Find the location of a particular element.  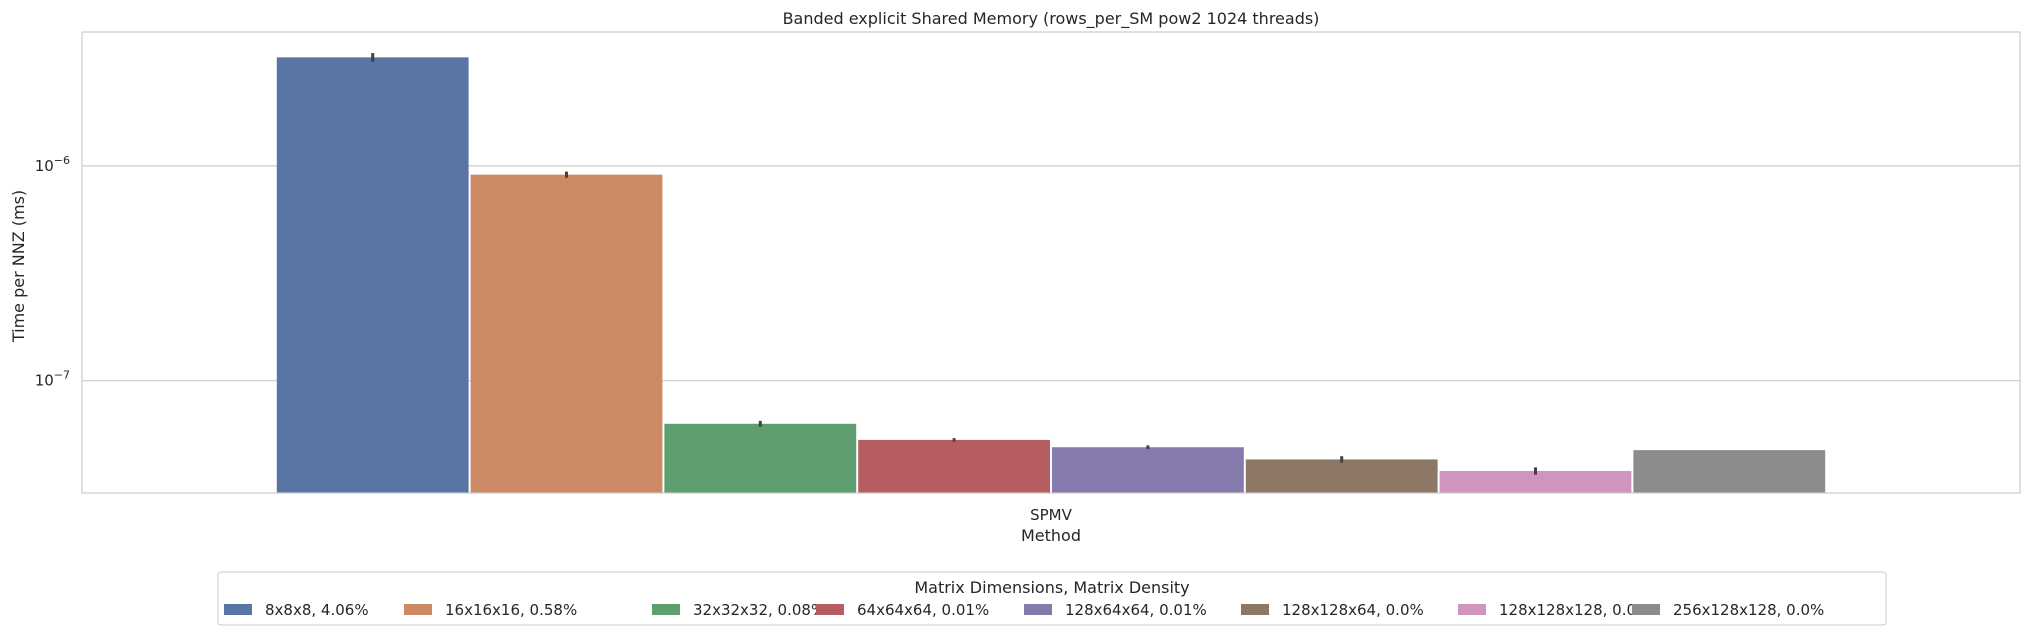

legend-label: 8x8x8, 4.06% is located at coordinates (317, 610).